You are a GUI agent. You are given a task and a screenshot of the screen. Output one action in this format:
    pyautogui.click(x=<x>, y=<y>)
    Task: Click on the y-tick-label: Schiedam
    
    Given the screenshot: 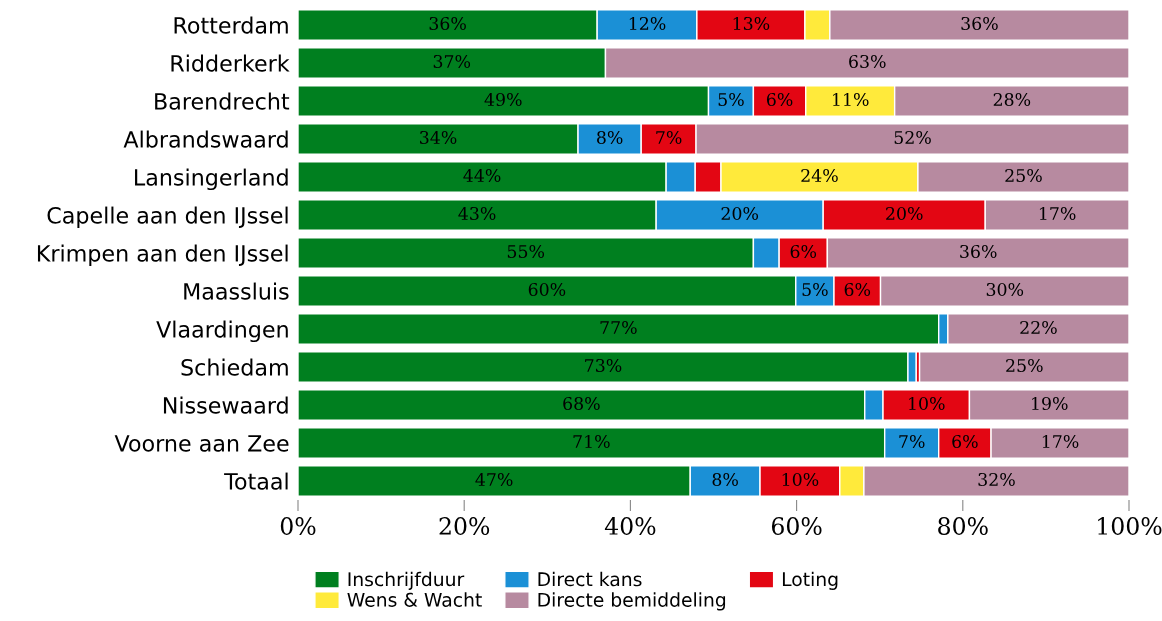 What is the action you would take?
    pyautogui.click(x=234, y=367)
    